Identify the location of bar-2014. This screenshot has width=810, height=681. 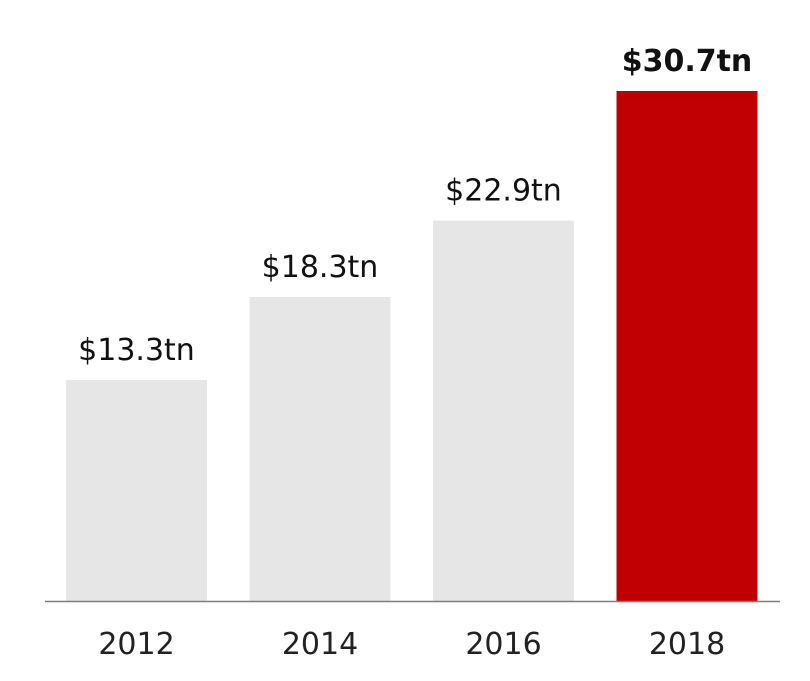
(320, 448).